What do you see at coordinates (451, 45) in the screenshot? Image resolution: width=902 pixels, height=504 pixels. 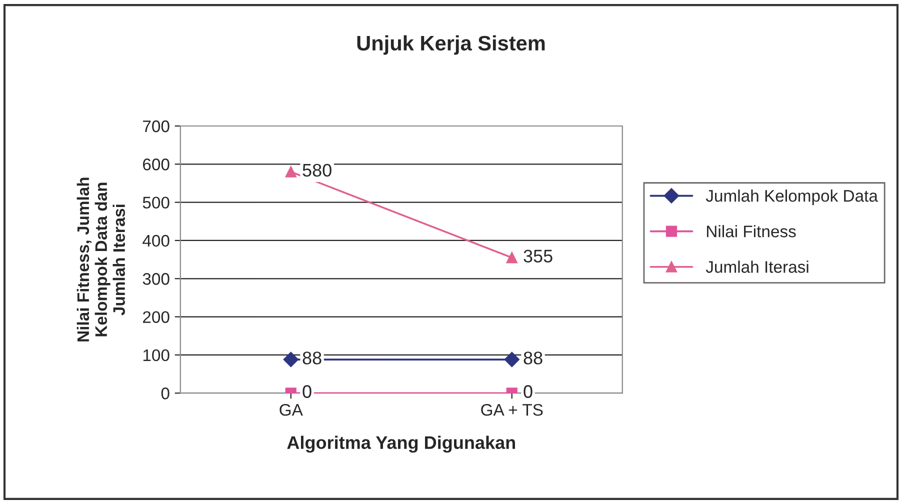 I see `chart-title: Unjuk Kerja Sistem` at bounding box center [451, 45].